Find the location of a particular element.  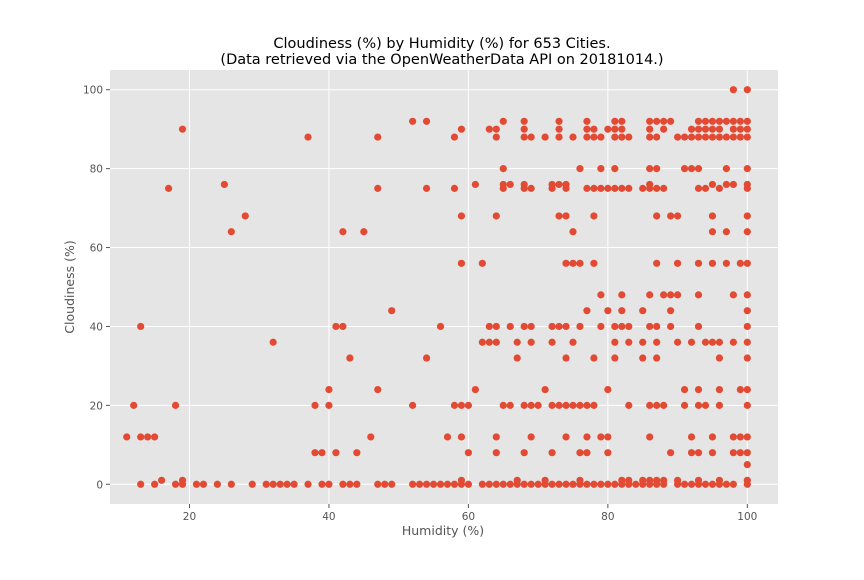

y-tick-label: 80 is located at coordinates (96, 170).